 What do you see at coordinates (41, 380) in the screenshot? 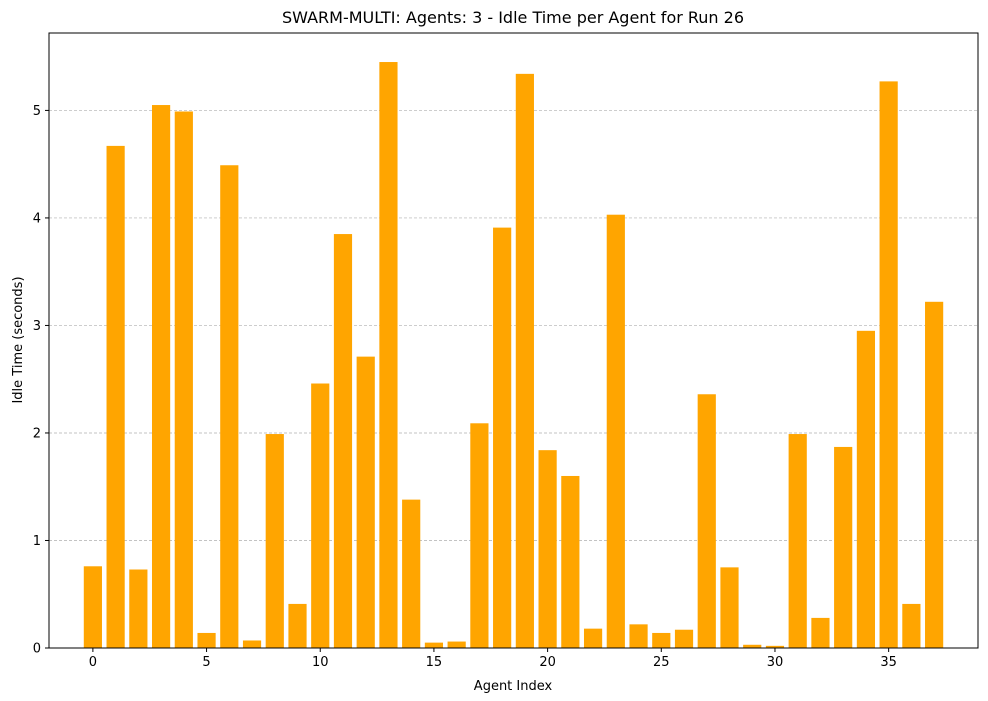
I see `y-axis-ticks: 0 1 2 3 4 5` at bounding box center [41, 380].